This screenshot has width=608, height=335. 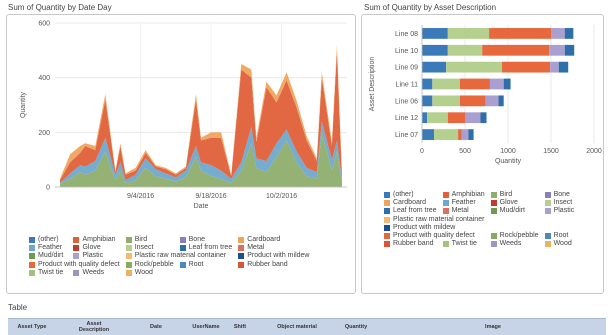 I want to click on legend-label: Insect, so click(x=144, y=248).